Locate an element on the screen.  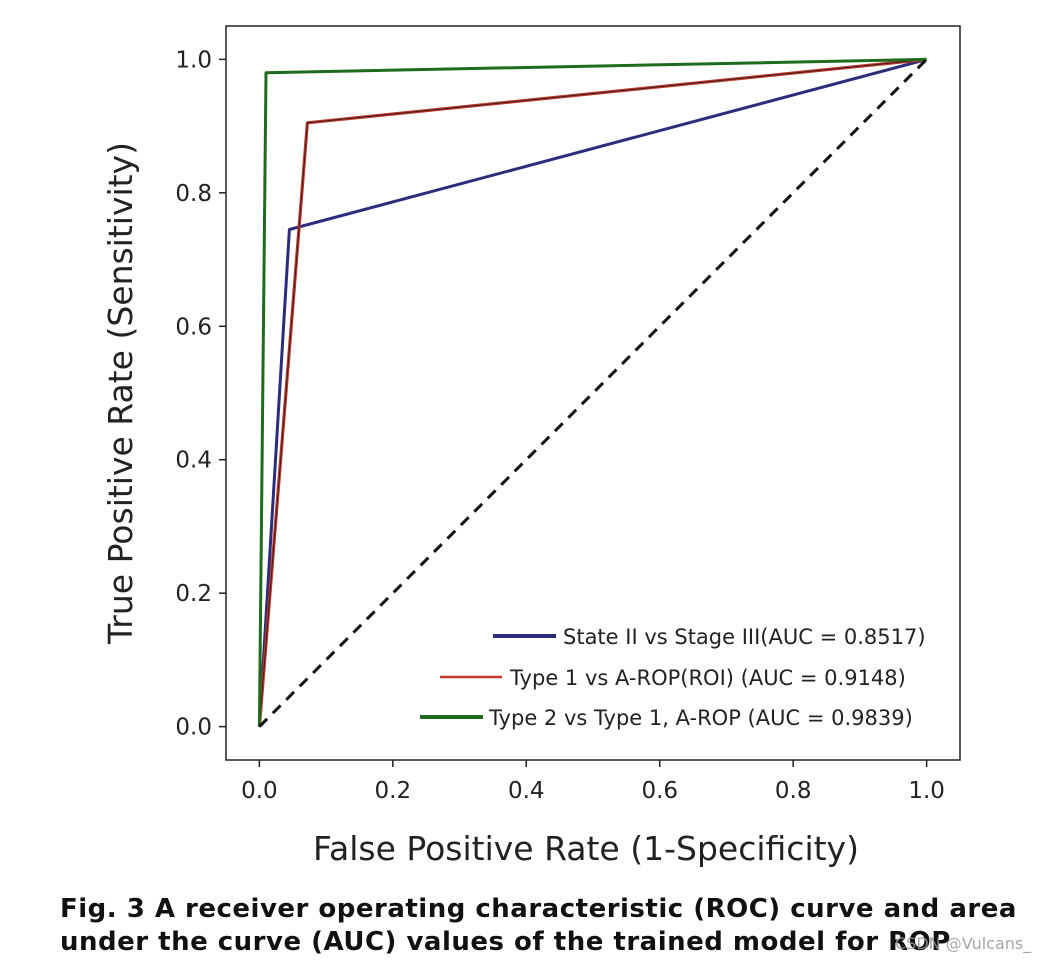
x-tick-label: 0.2 is located at coordinates (393, 791).